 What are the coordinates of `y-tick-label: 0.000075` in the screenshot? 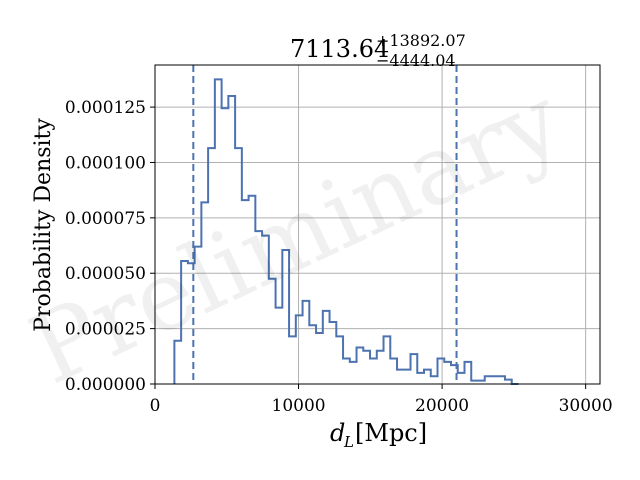 It's located at (105, 219).